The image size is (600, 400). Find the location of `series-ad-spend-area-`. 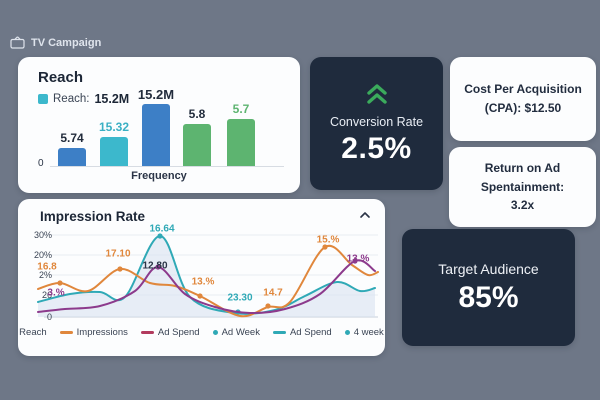

series-ad-spend-area- is located at coordinates (206, 274).